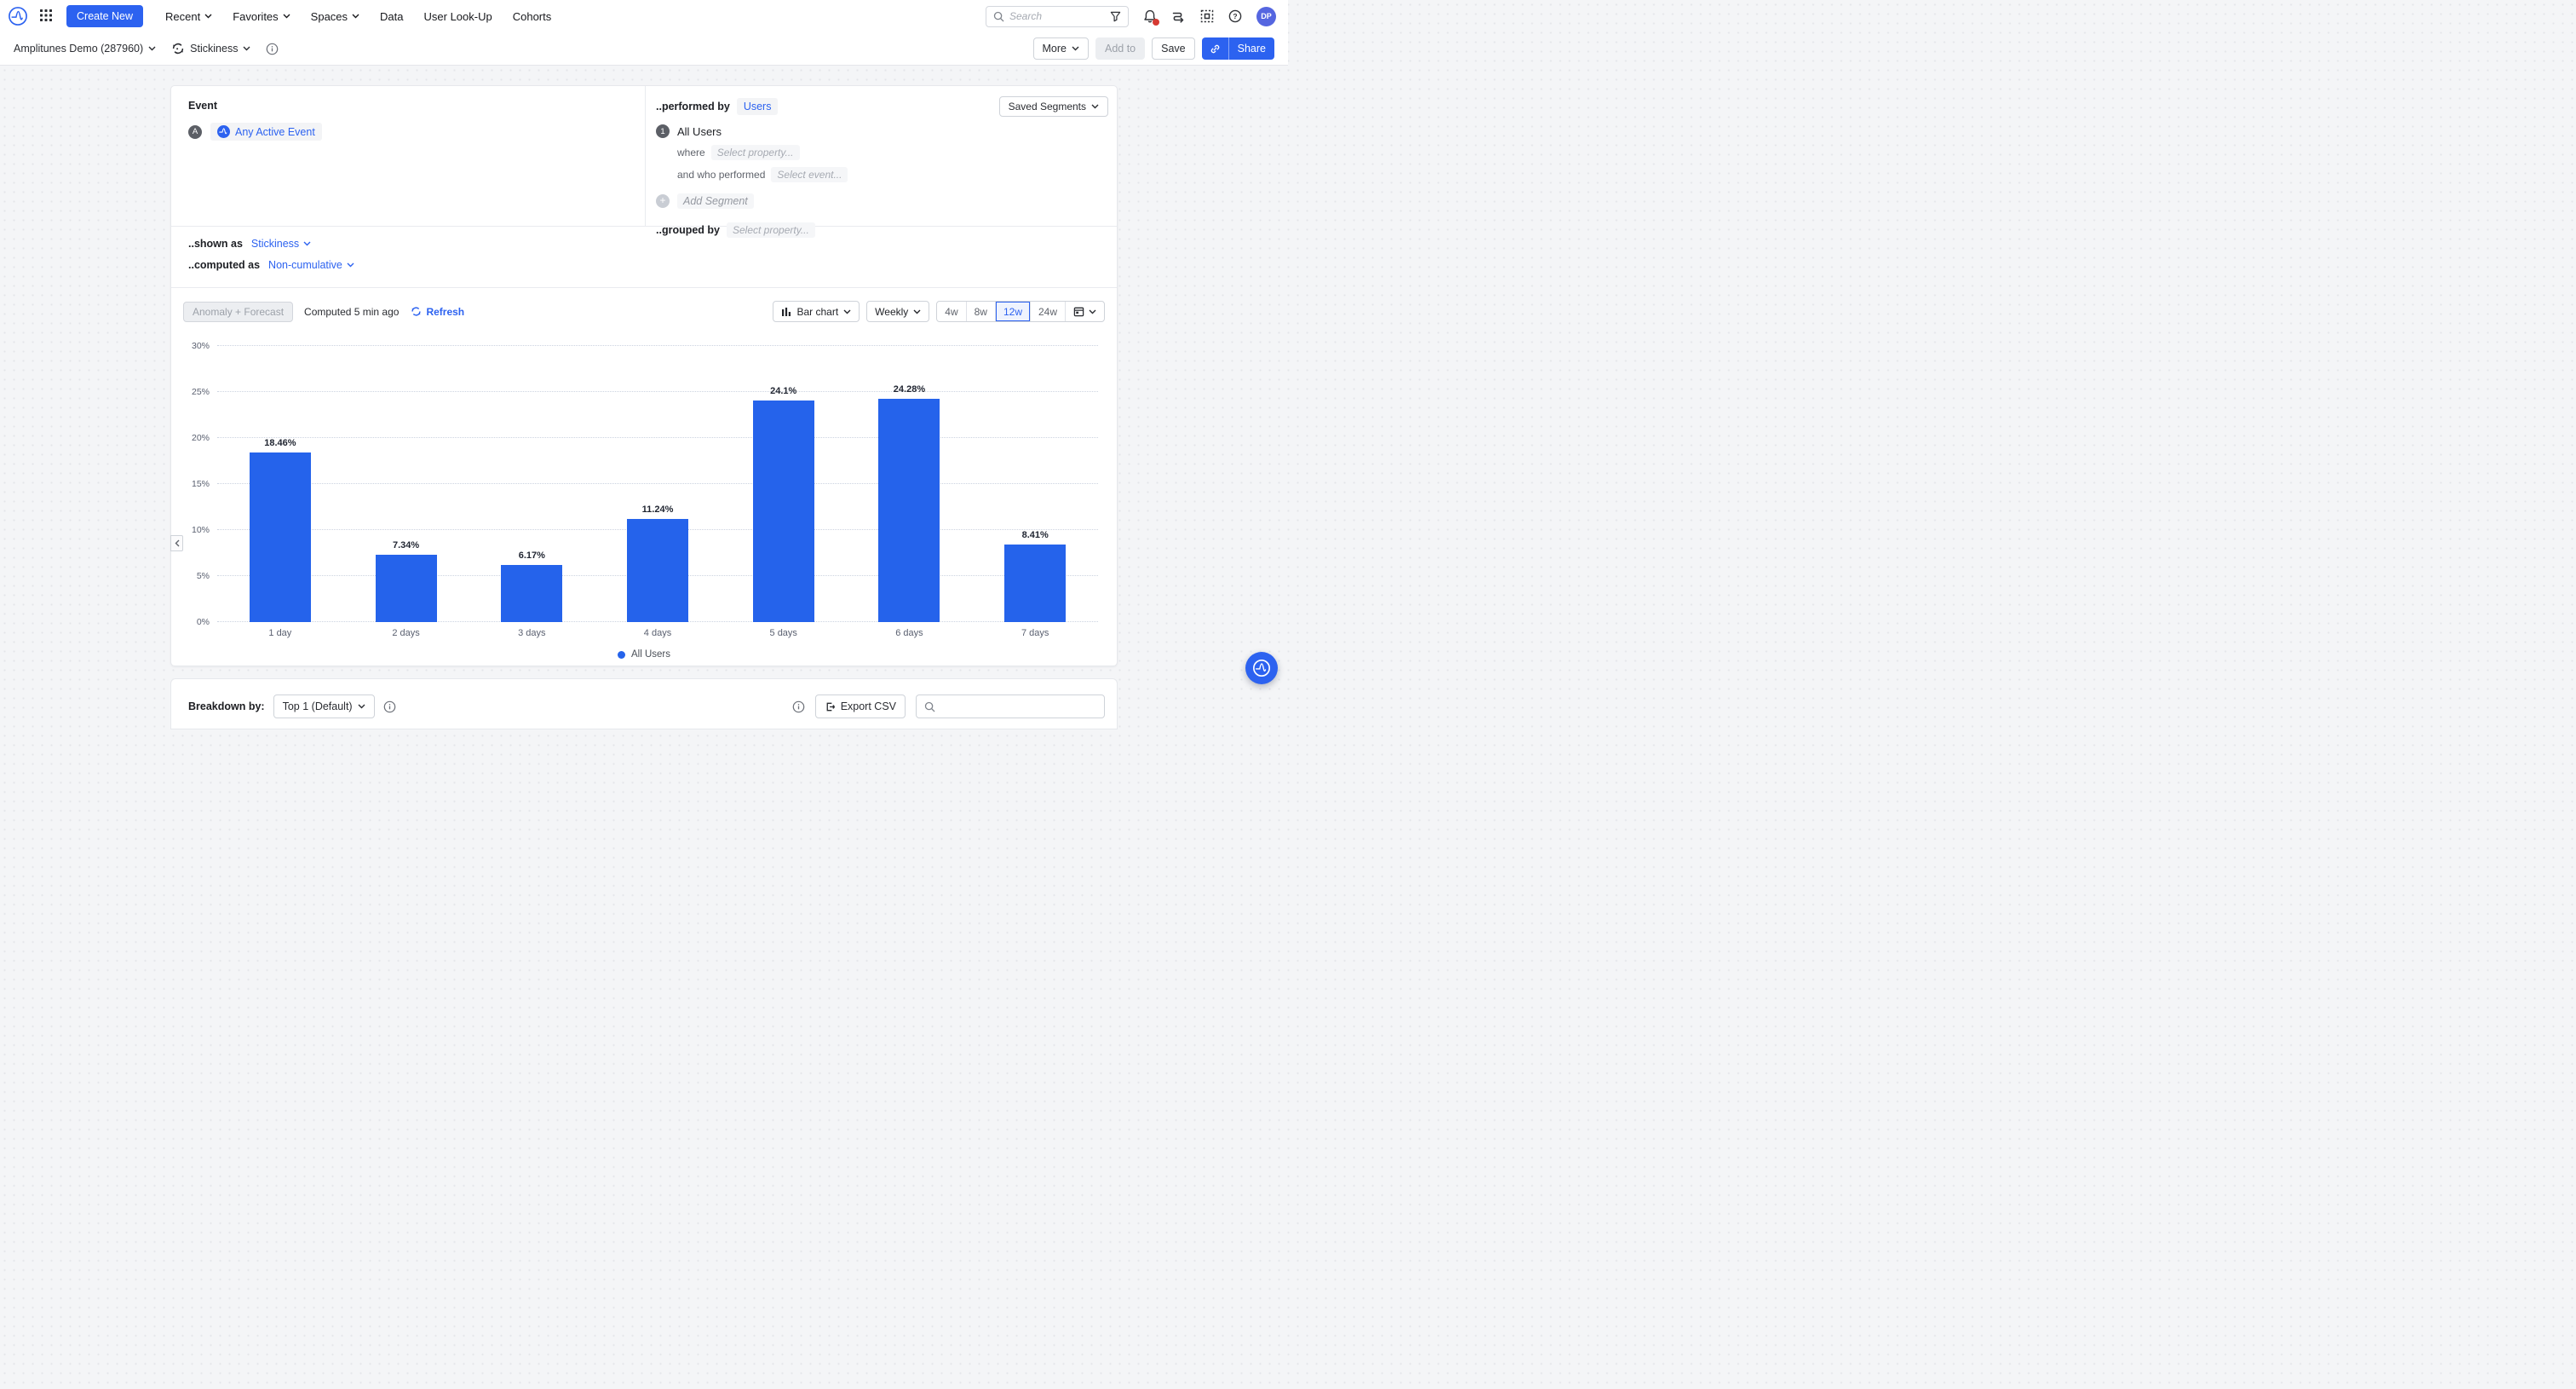 The image size is (2576, 1389). I want to click on range-8w: 8w, so click(980, 311).